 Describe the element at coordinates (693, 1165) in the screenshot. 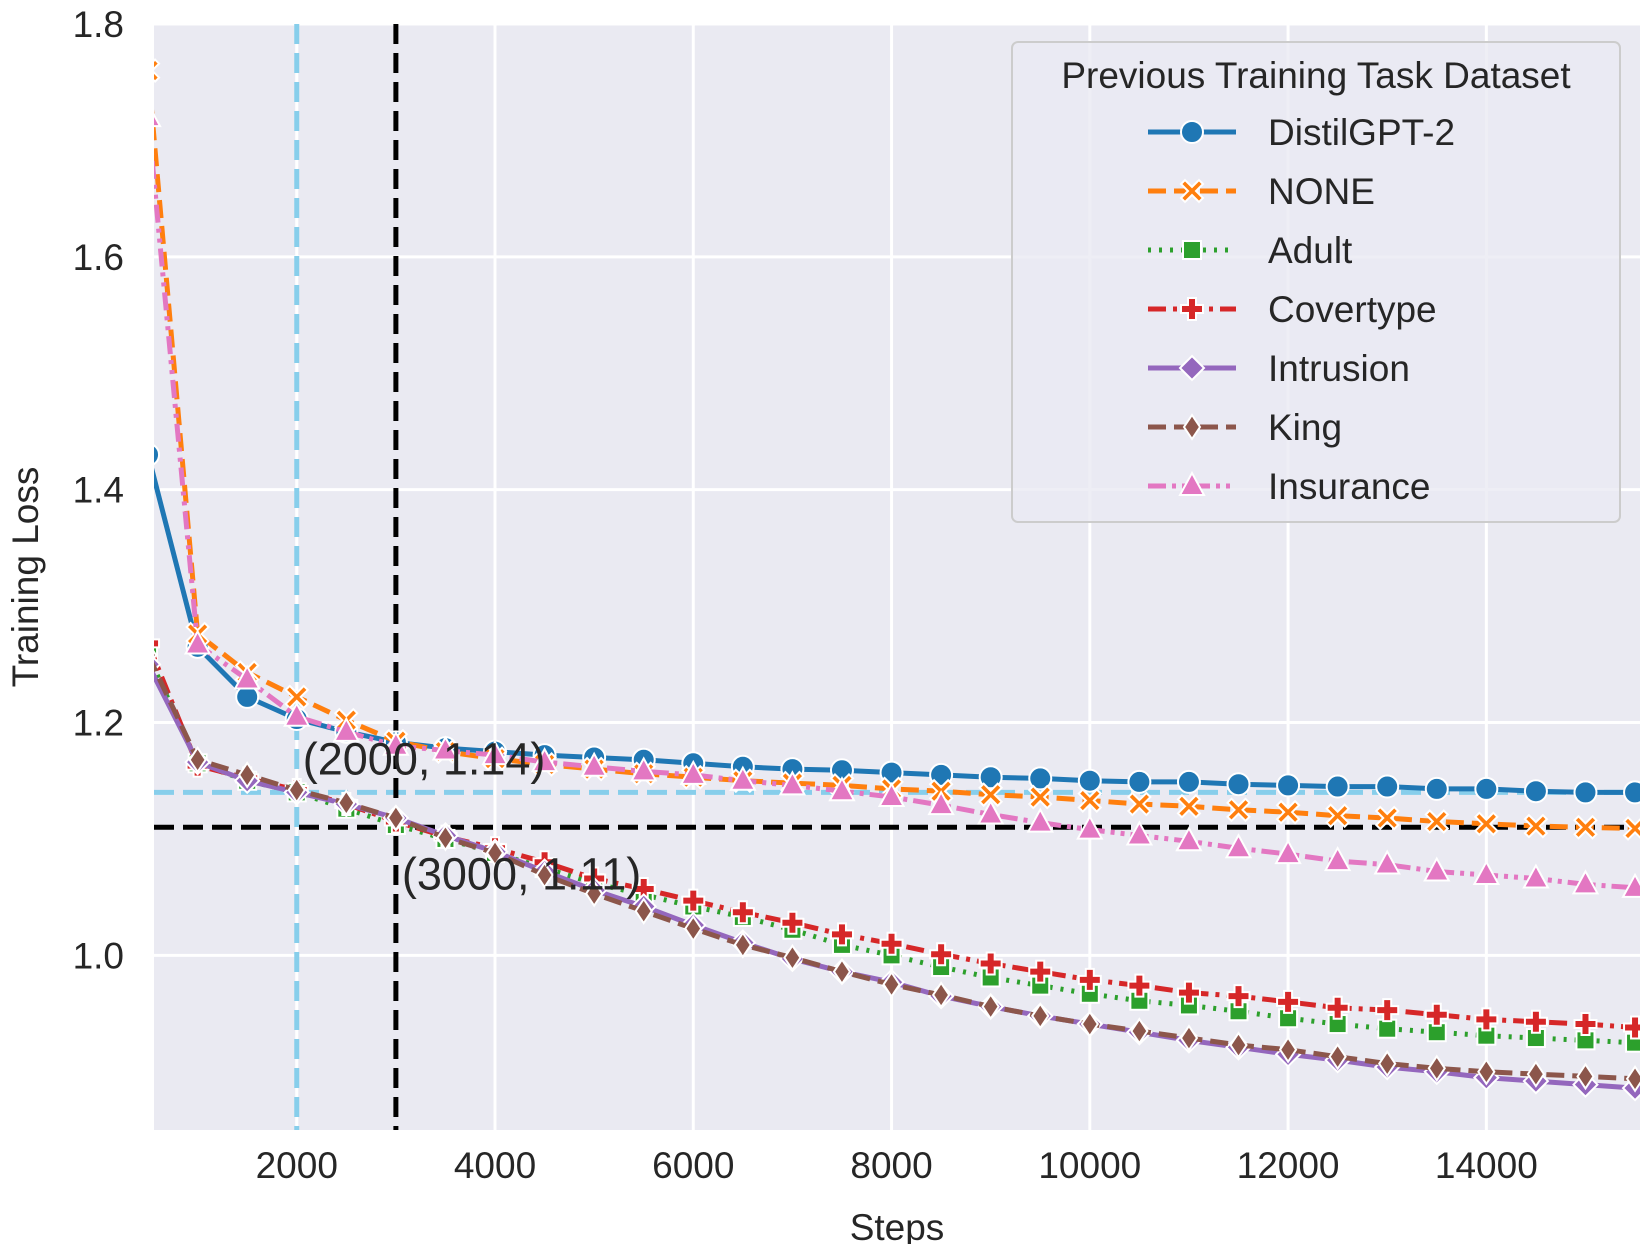

I see `x-tick-label: 6000` at that location.